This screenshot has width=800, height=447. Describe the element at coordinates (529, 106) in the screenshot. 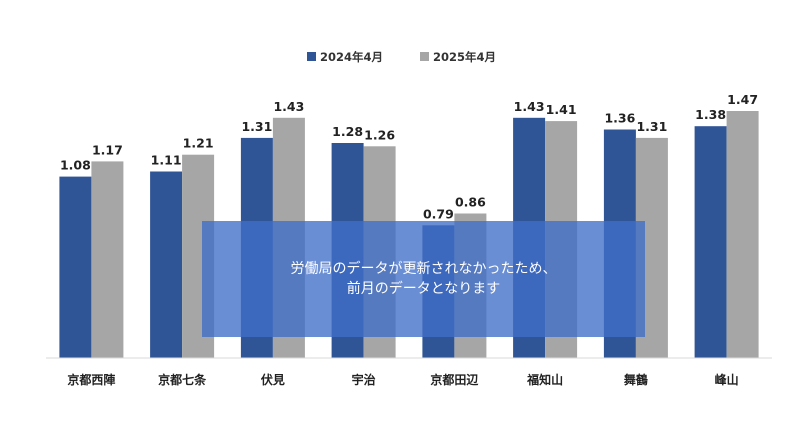

I see `value-label-1-6: 1.43` at that location.